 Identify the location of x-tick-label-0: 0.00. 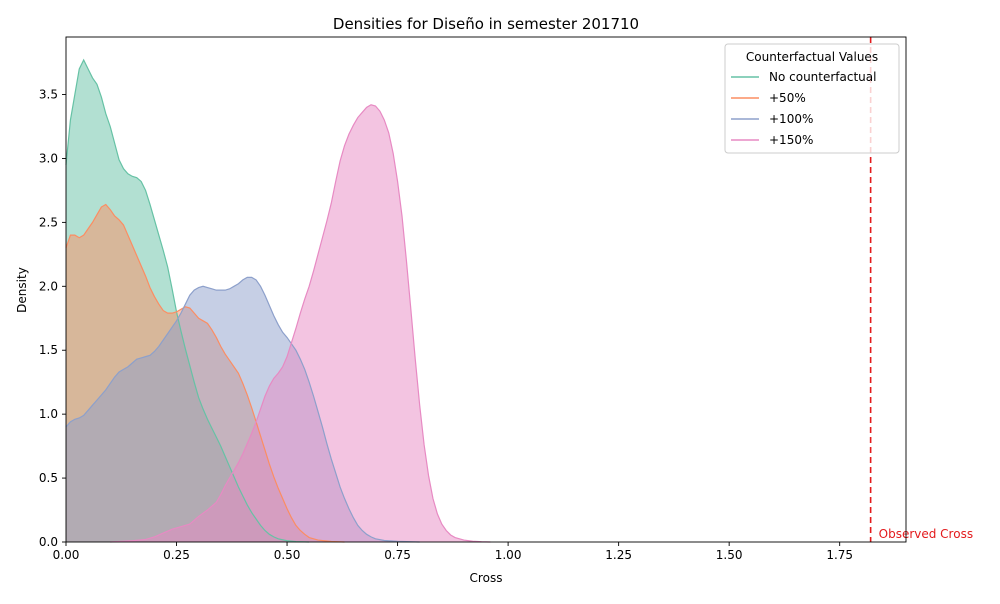
(66, 555).